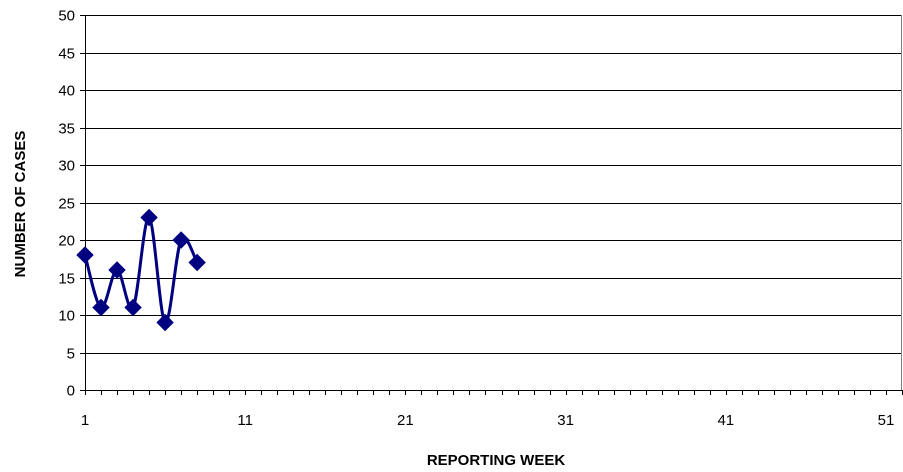 Image resolution: width=903 pixels, height=472 pixels. What do you see at coordinates (565, 420) in the screenshot?
I see `x-tick-label: 31` at bounding box center [565, 420].